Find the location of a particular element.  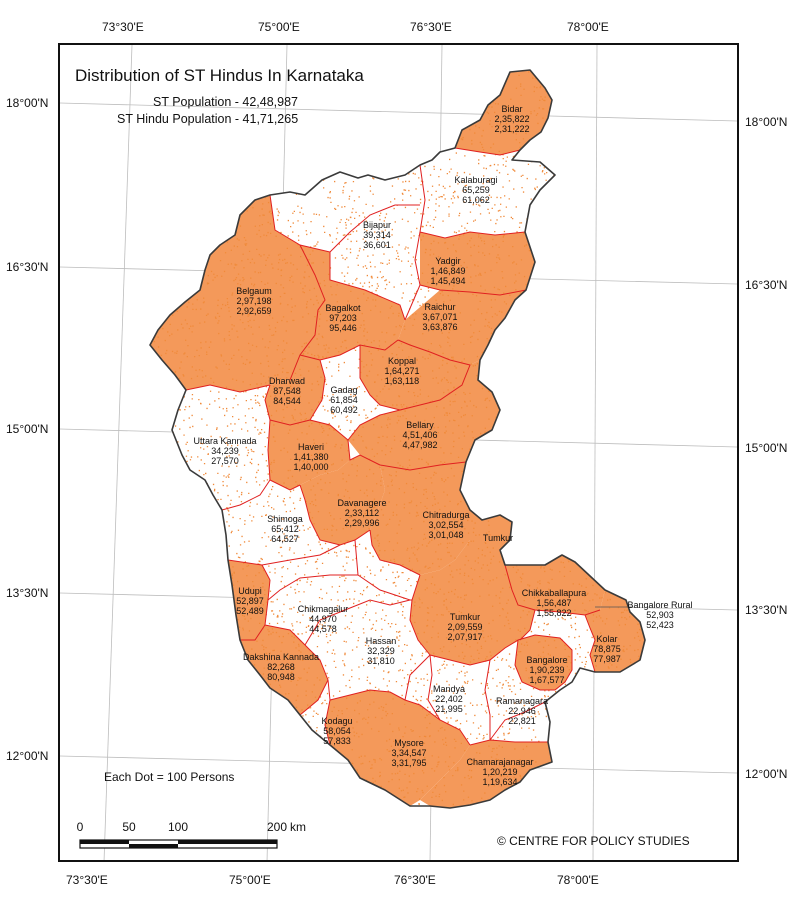

district-label-chikkaballapura: Chikkaballapura 1,56,487 1,55,822 is located at coordinates (554, 603).